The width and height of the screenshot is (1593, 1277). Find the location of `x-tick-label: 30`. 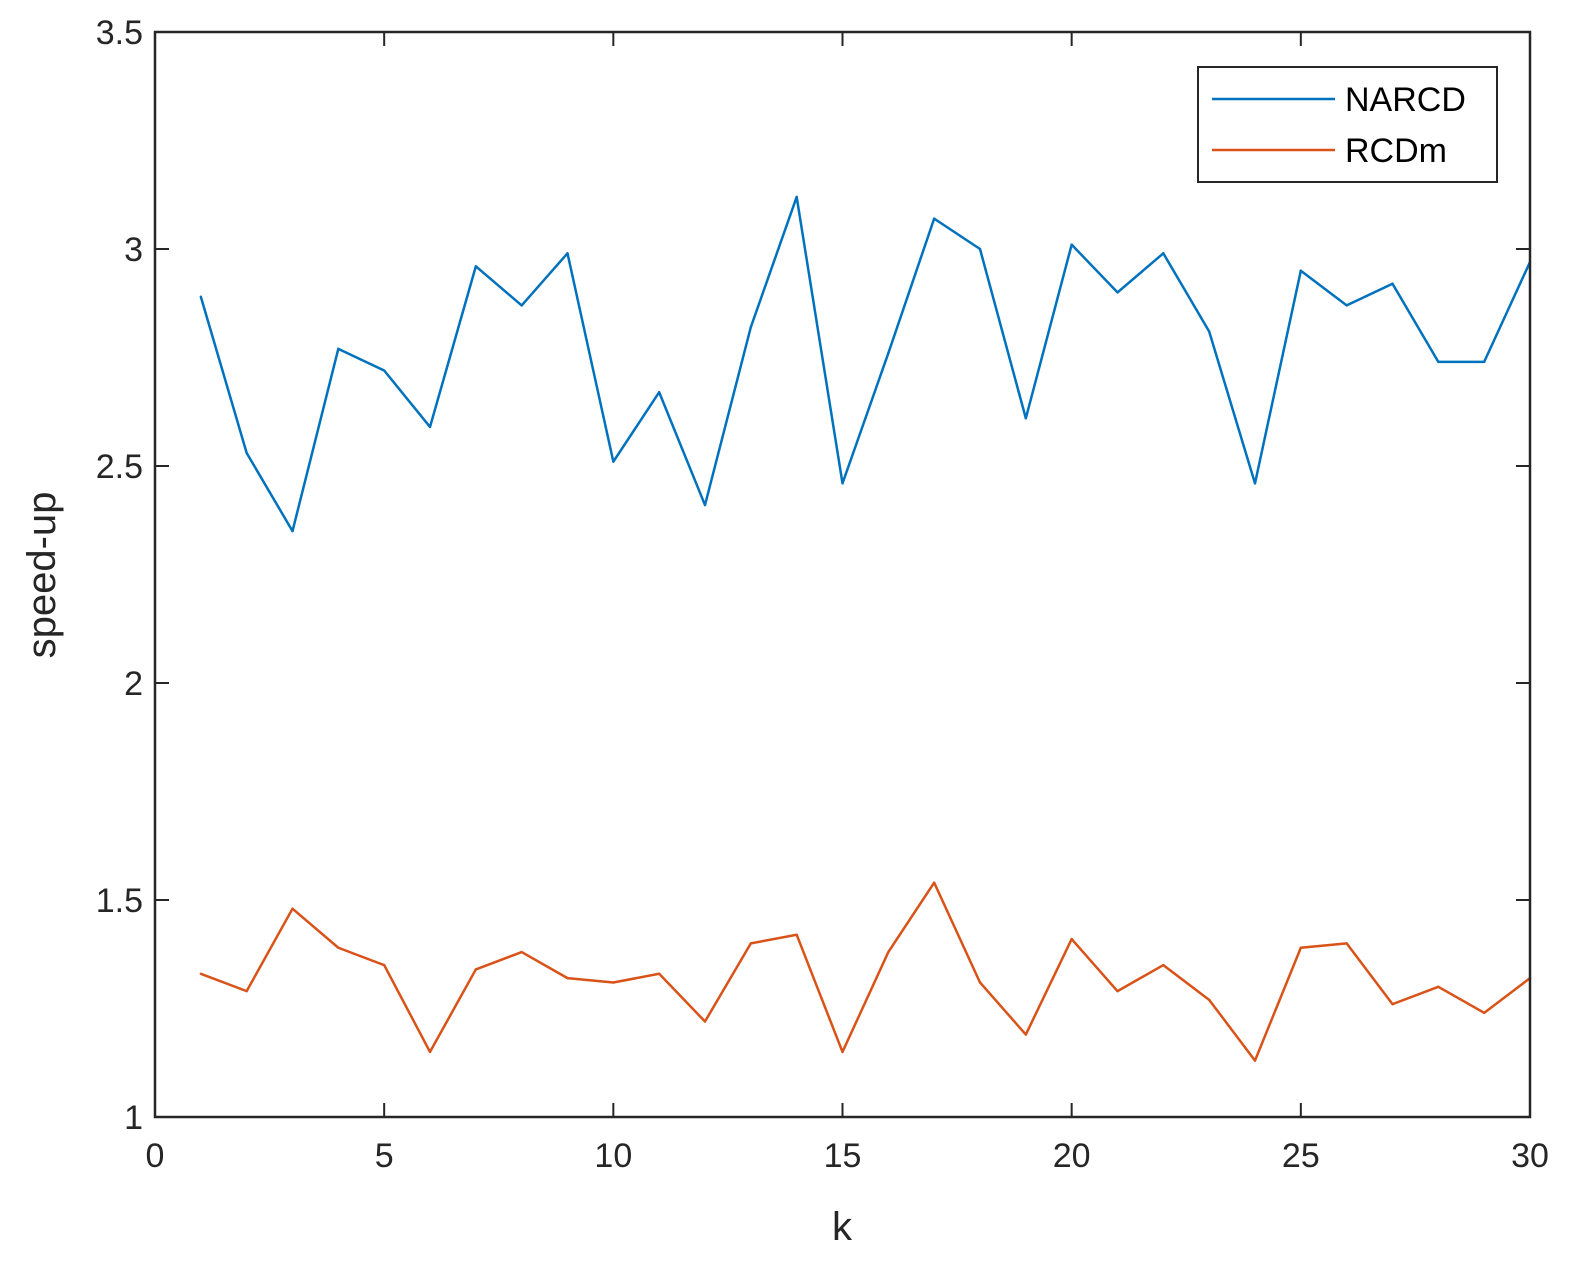

x-tick-label: 30 is located at coordinates (1530, 1156).